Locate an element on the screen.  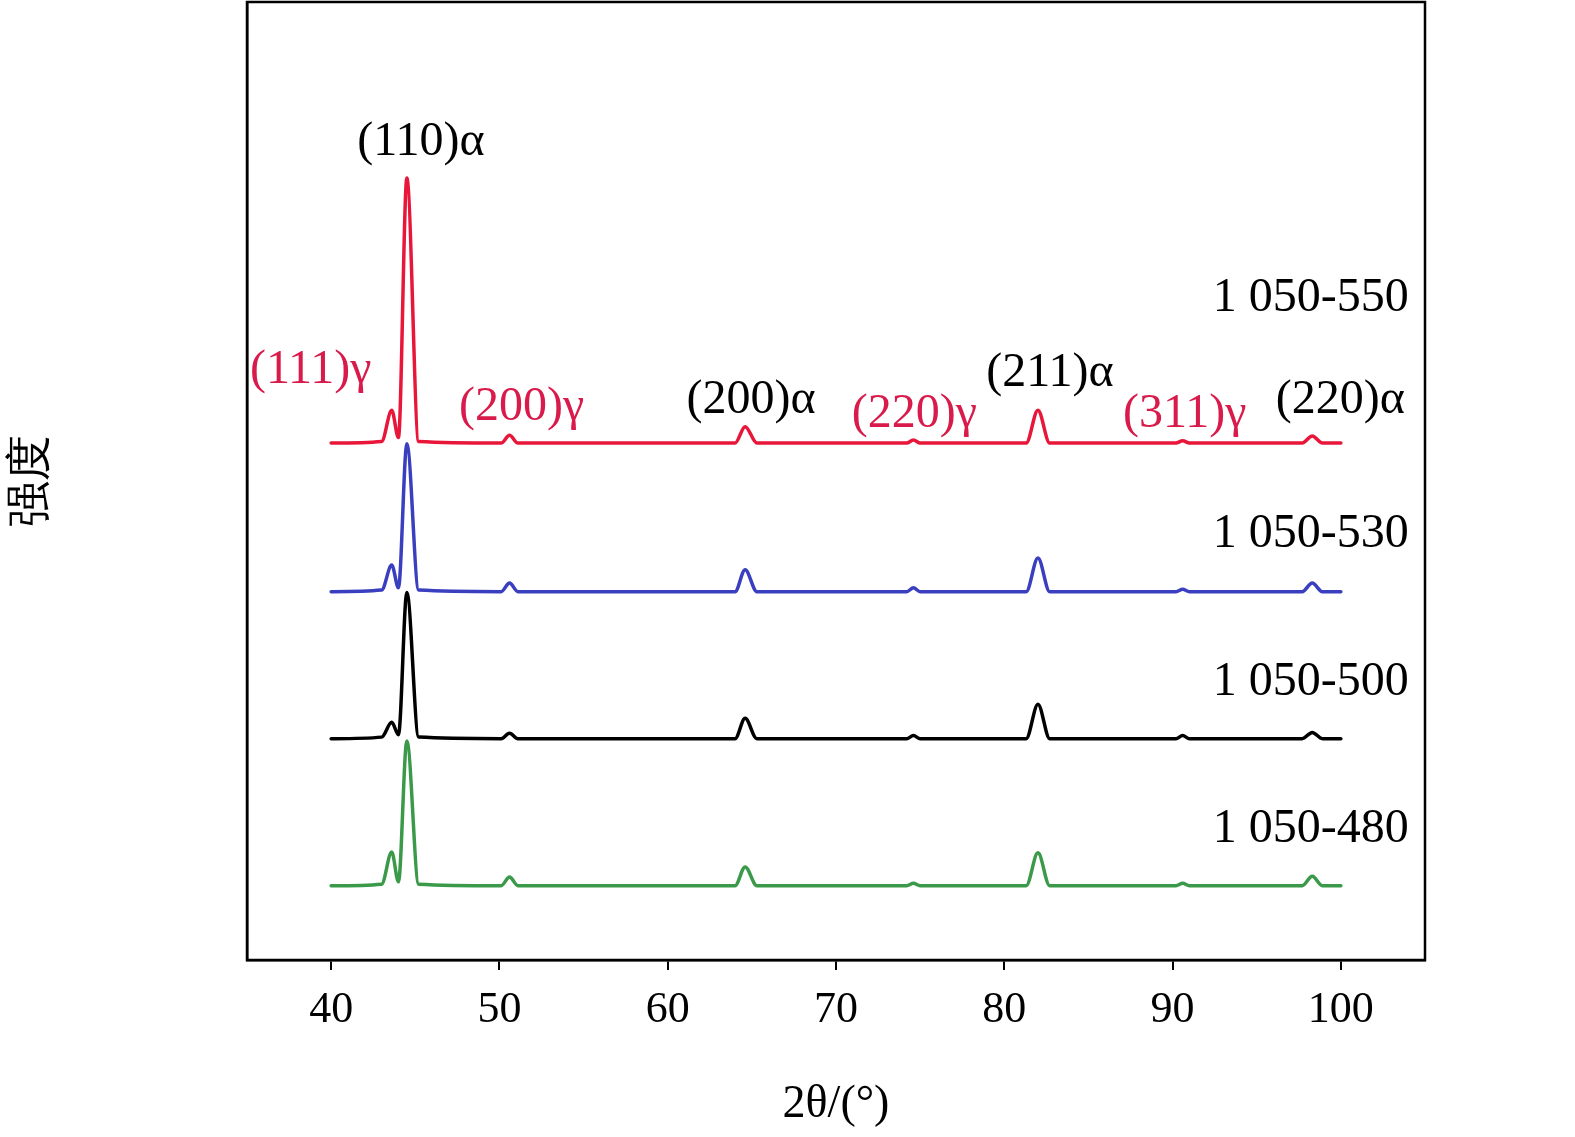
annotation: (200)γ is located at coordinates (521, 404).